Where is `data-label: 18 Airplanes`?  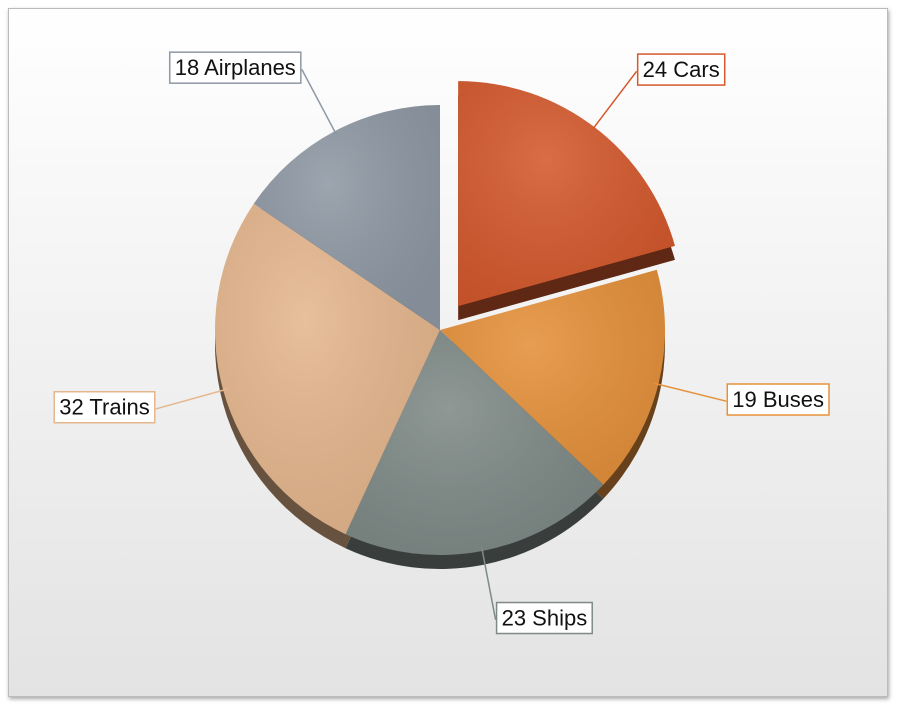 data-label: 18 Airplanes is located at coordinates (235, 67).